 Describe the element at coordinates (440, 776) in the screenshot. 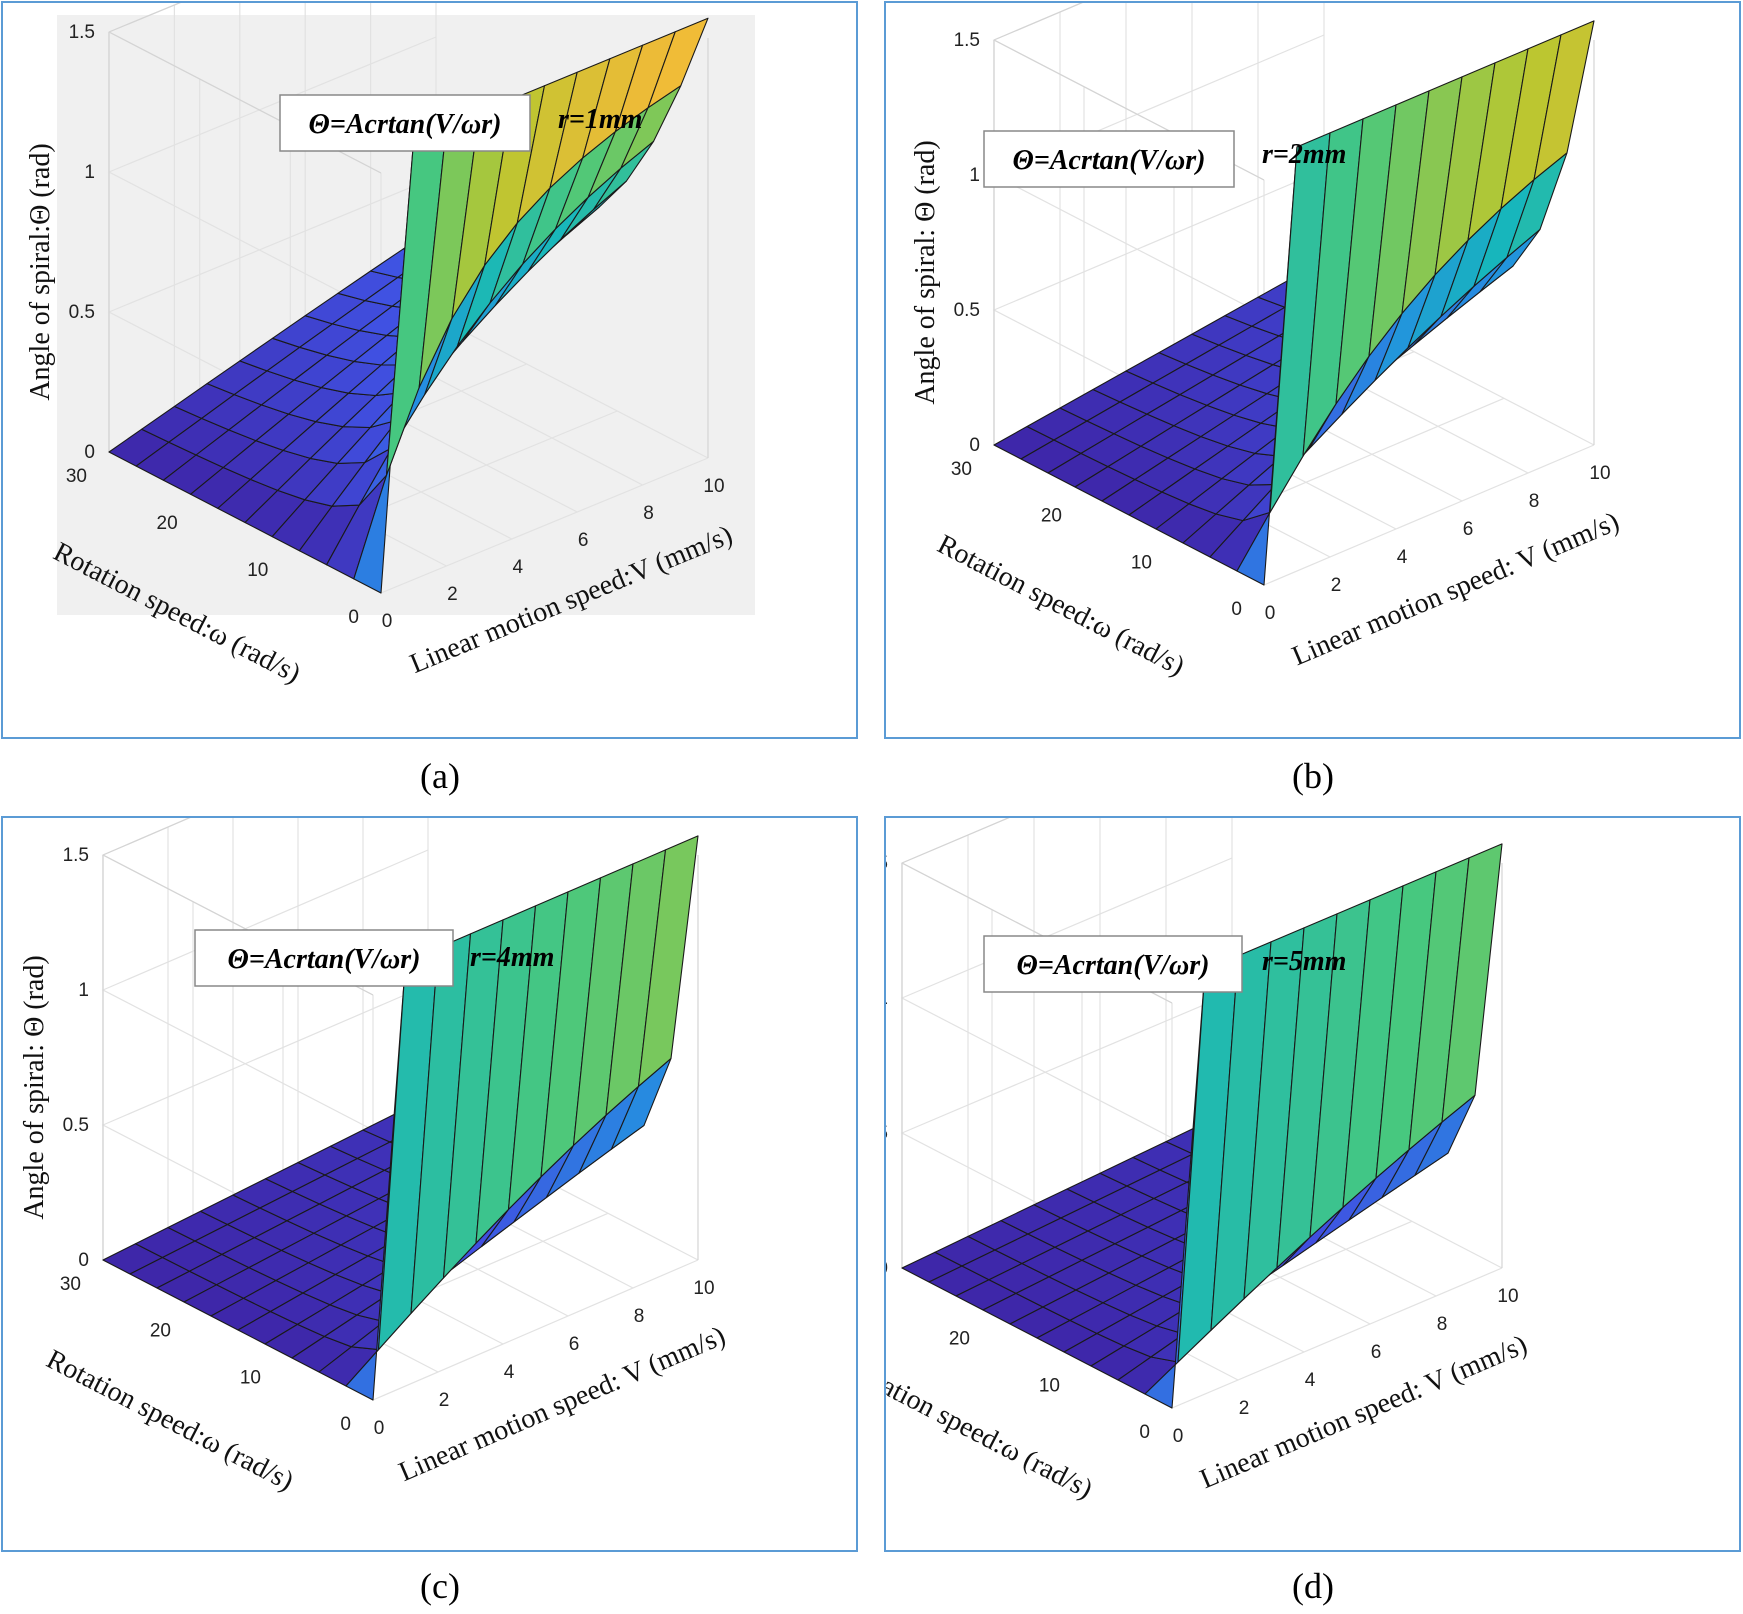

I see `caption-a: (a)` at that location.